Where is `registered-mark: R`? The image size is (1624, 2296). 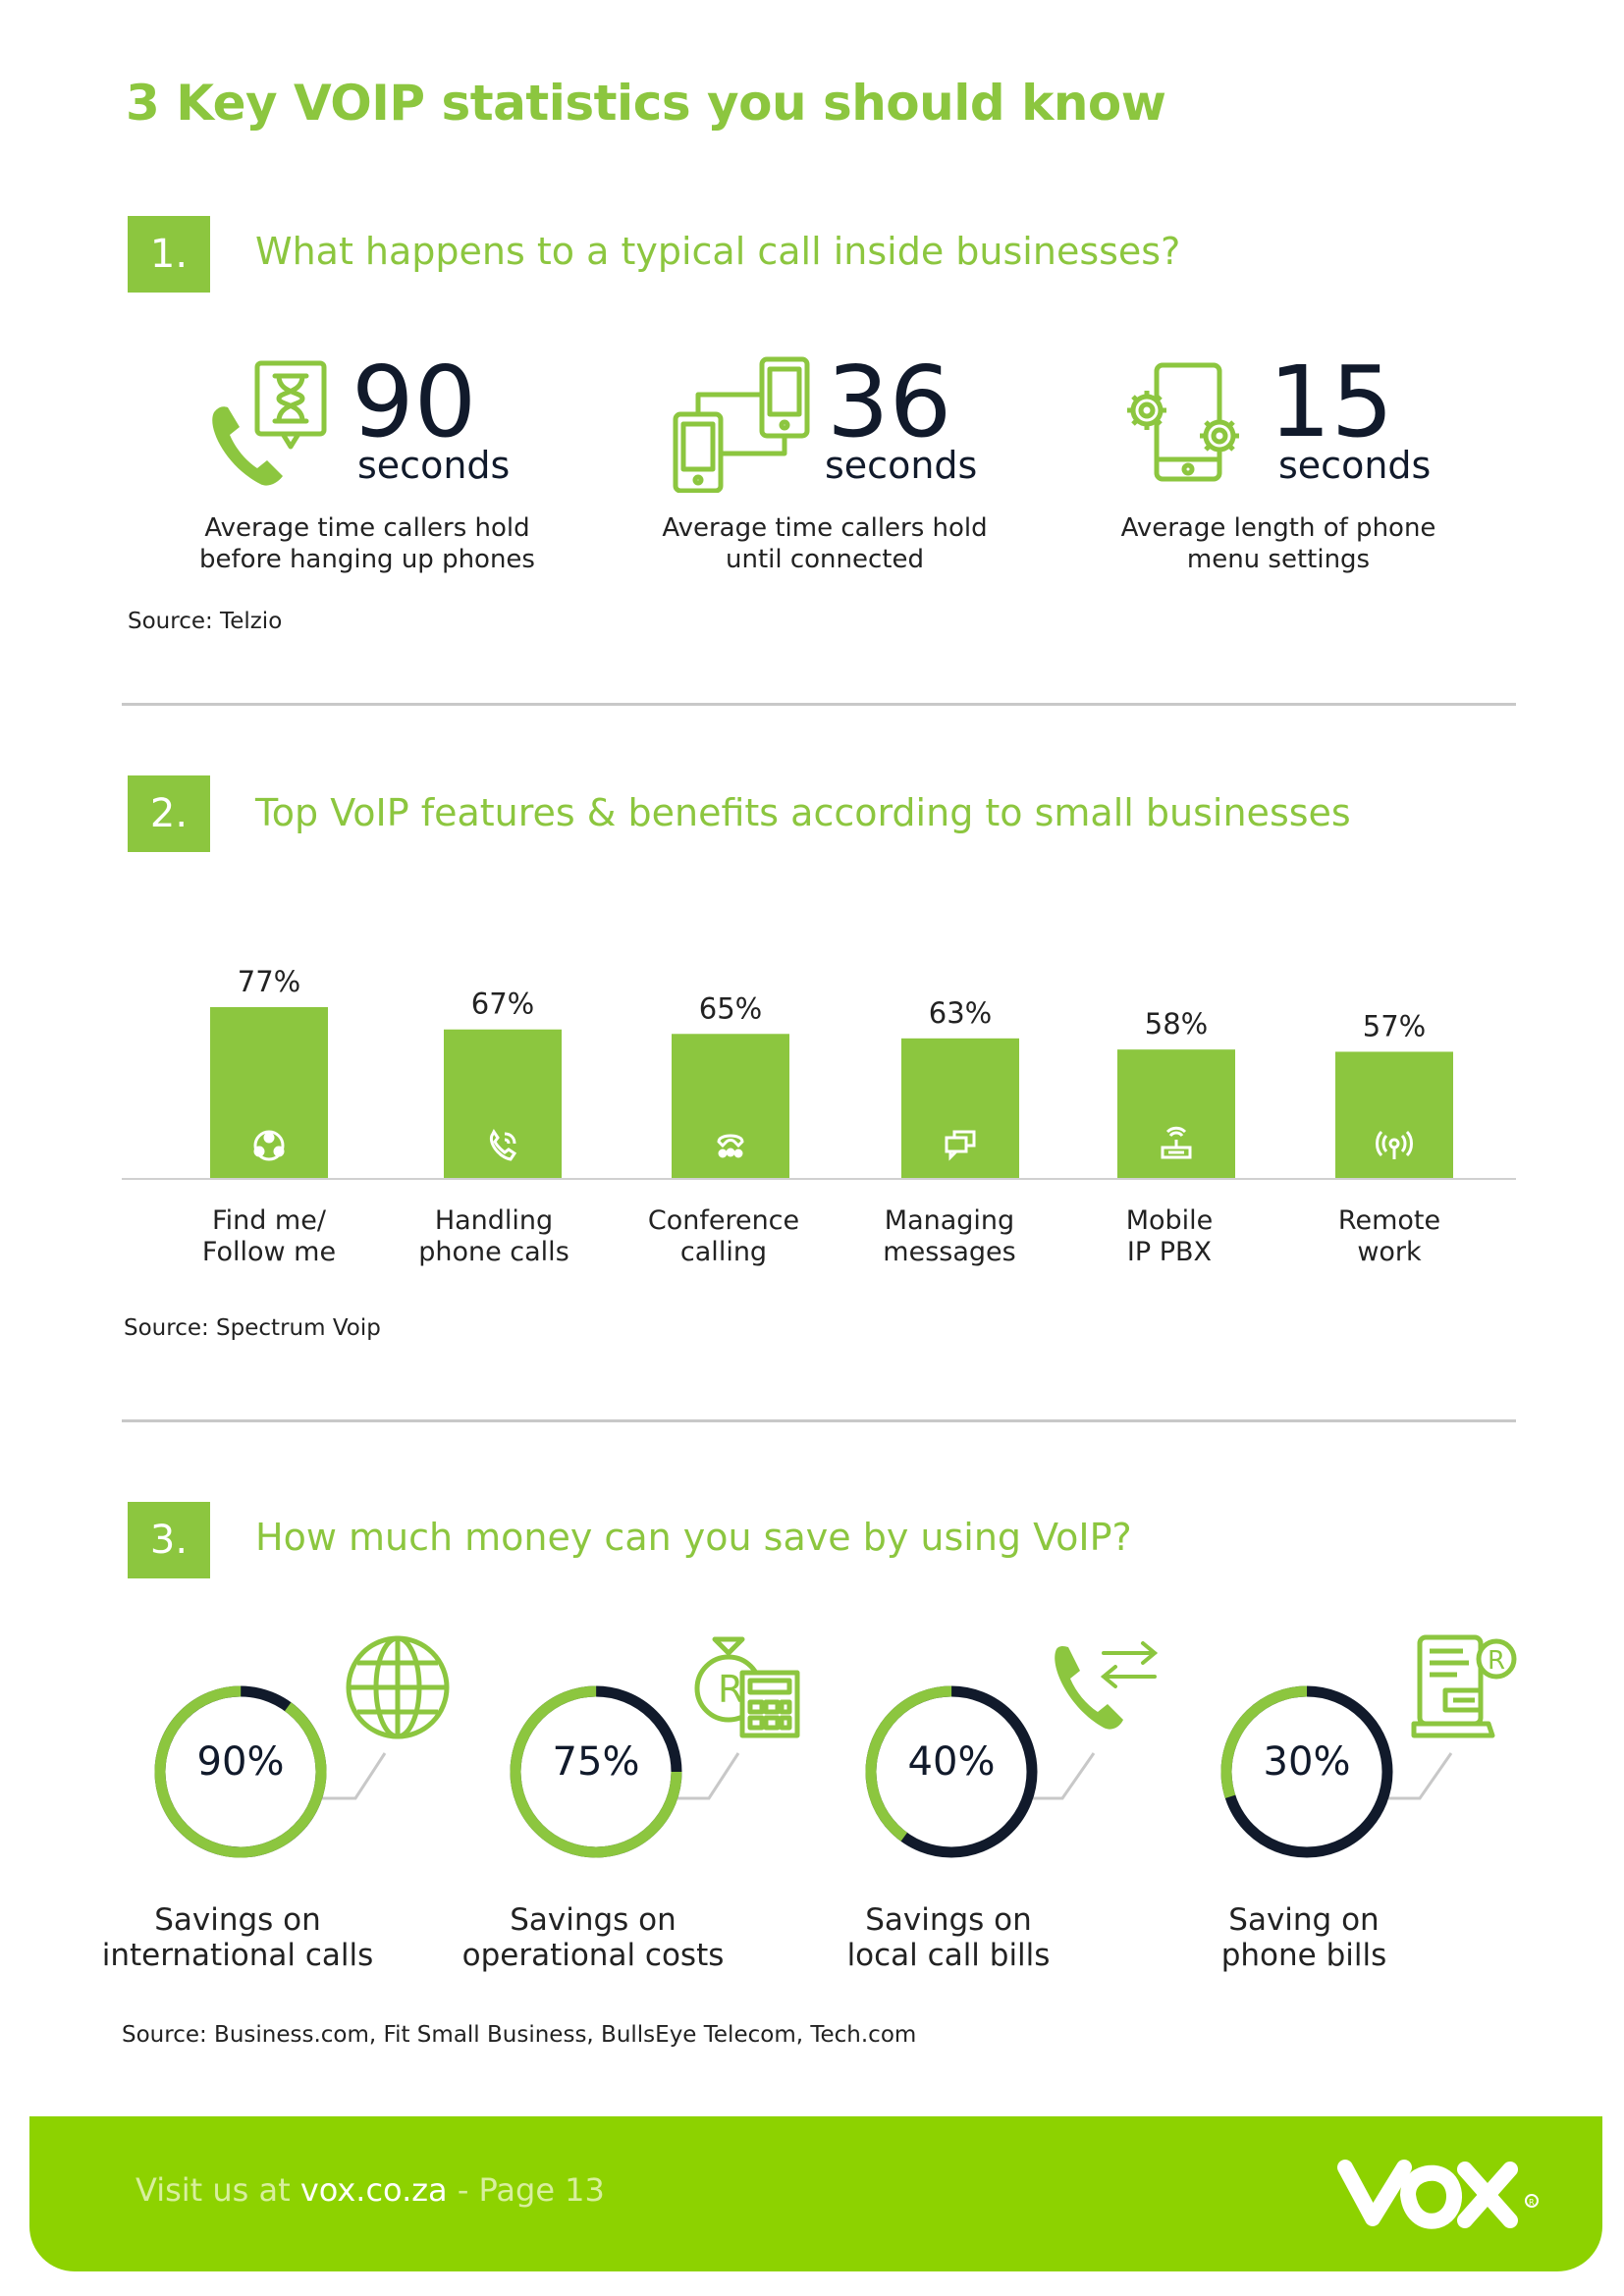 registered-mark: R is located at coordinates (1532, 2203).